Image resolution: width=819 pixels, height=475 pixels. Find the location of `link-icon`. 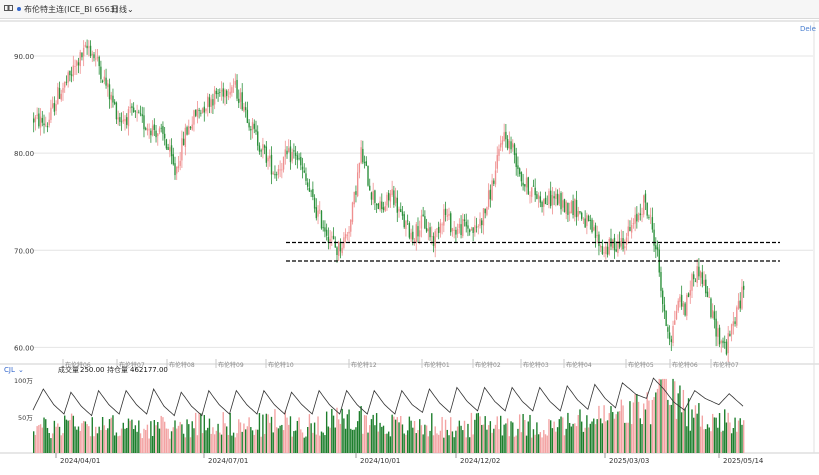

link-icon is located at coordinates (8, 8).